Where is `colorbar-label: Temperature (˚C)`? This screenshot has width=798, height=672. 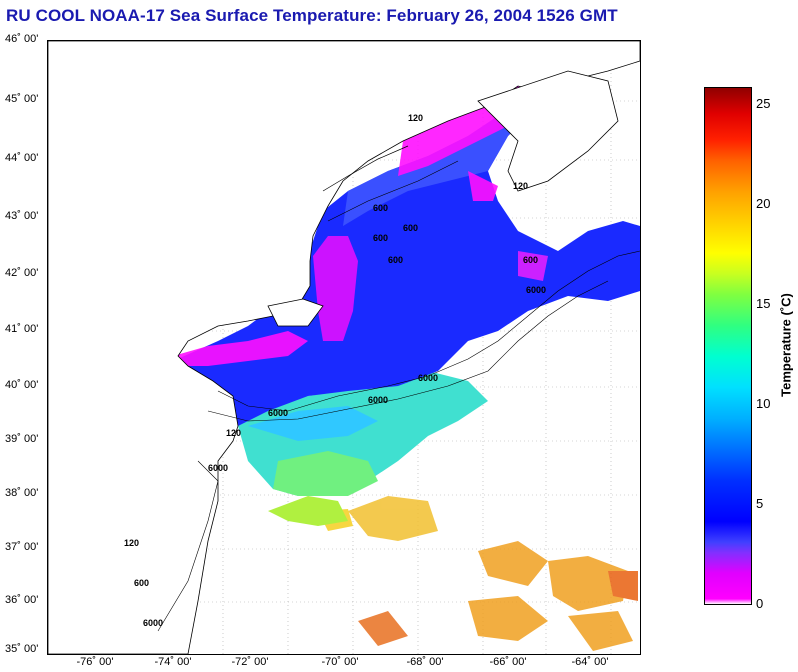 colorbar-label: Temperature (˚C) is located at coordinates (786, 345).